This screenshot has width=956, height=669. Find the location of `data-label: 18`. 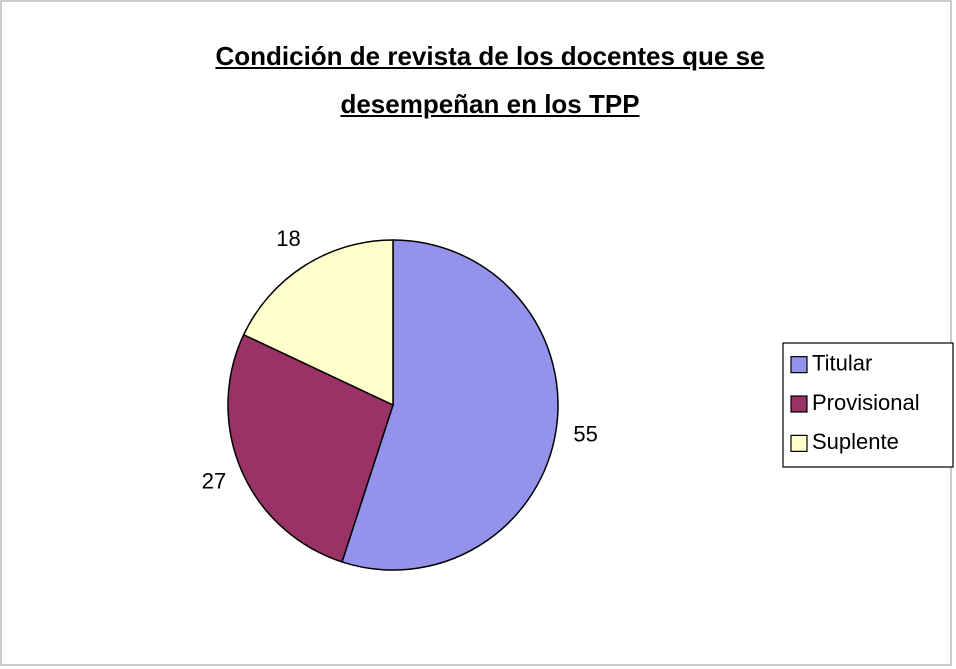

data-label: 18 is located at coordinates (288, 238).